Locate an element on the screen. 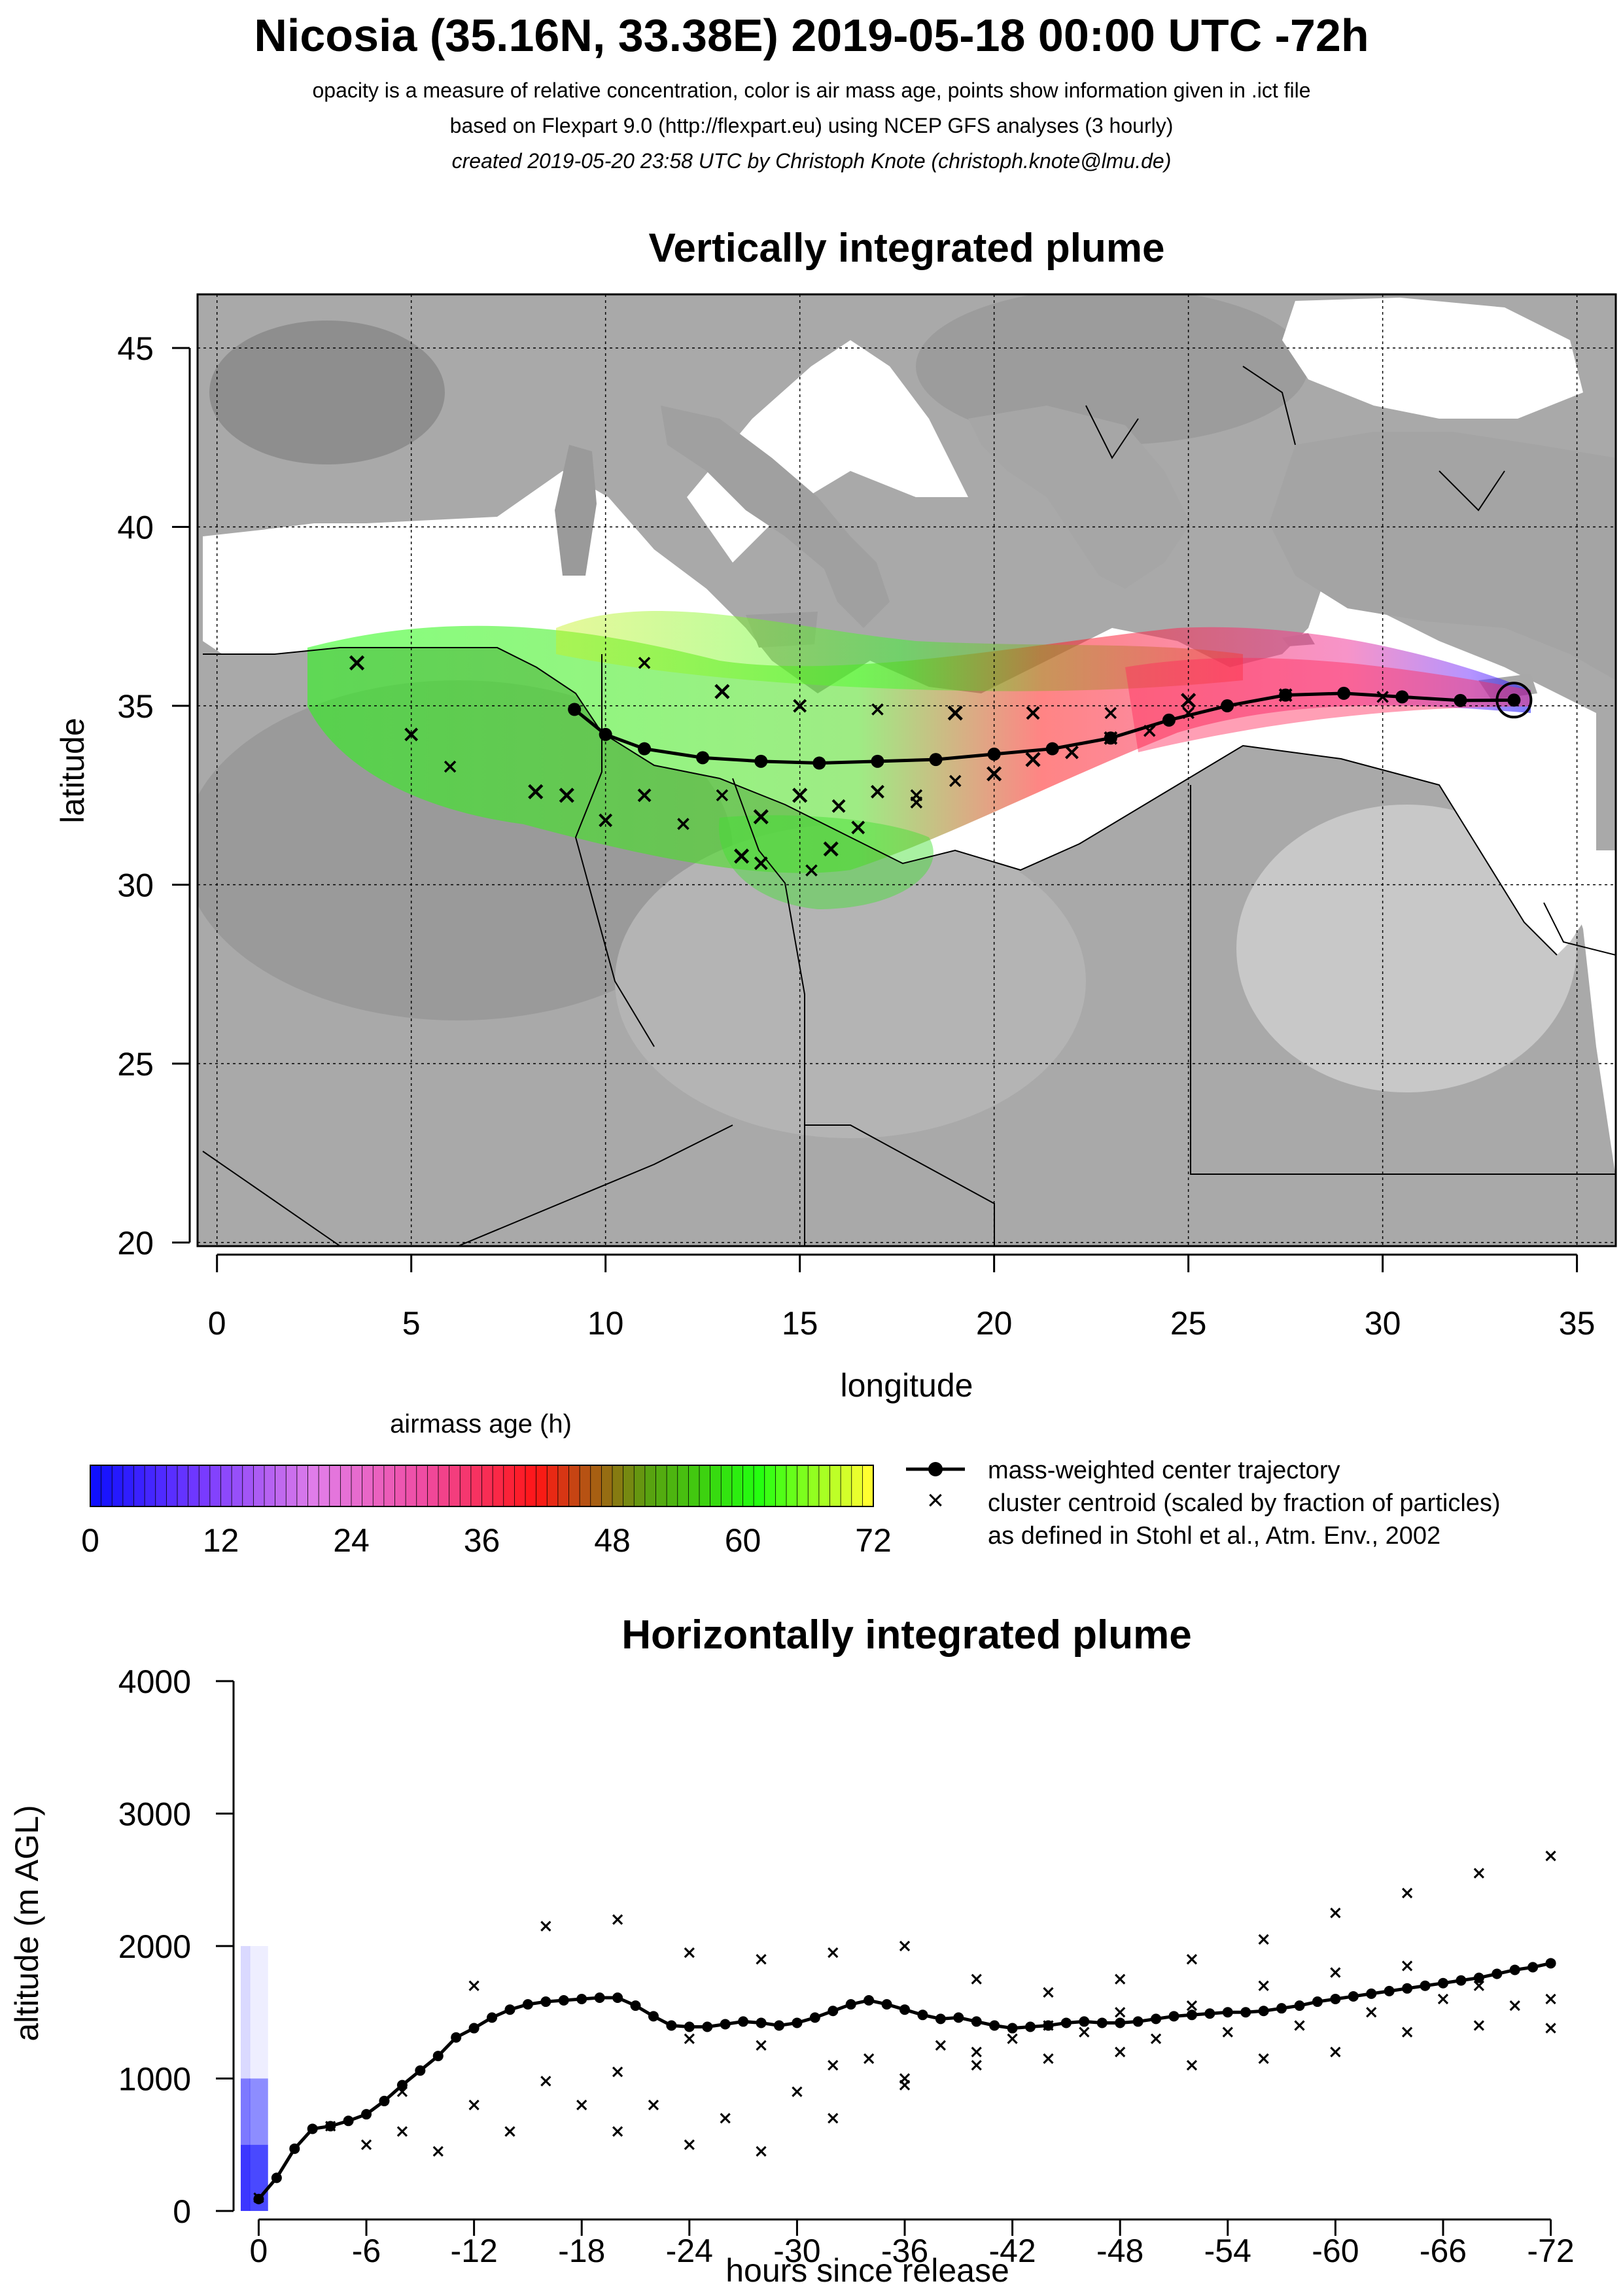 This screenshot has width=1623, height=2296. altitude-x-tick-label: -36 is located at coordinates (905, 2251).